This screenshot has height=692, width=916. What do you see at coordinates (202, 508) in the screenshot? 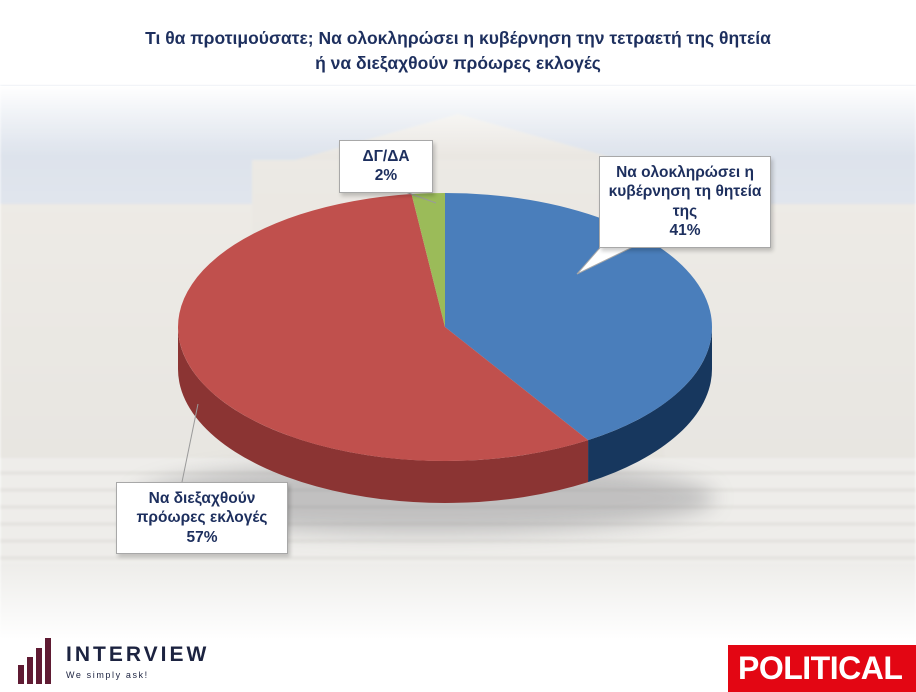
I see `callout-early-elections-label: Να διεξαχθούν πρόωρες εκλογές` at bounding box center [202, 508].